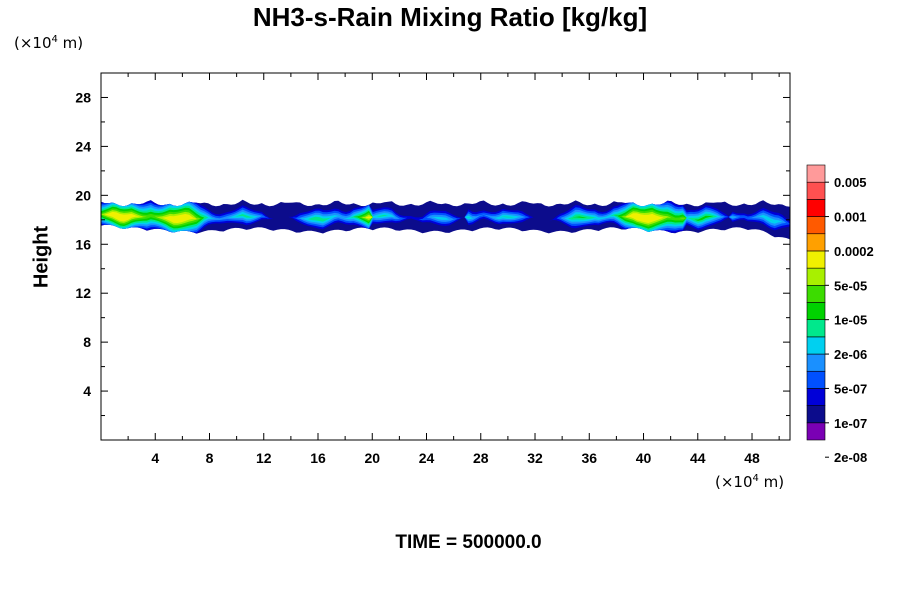 The height and width of the screenshot is (600, 900). I want to click on colorbar-label: 1e-07, so click(850, 423).